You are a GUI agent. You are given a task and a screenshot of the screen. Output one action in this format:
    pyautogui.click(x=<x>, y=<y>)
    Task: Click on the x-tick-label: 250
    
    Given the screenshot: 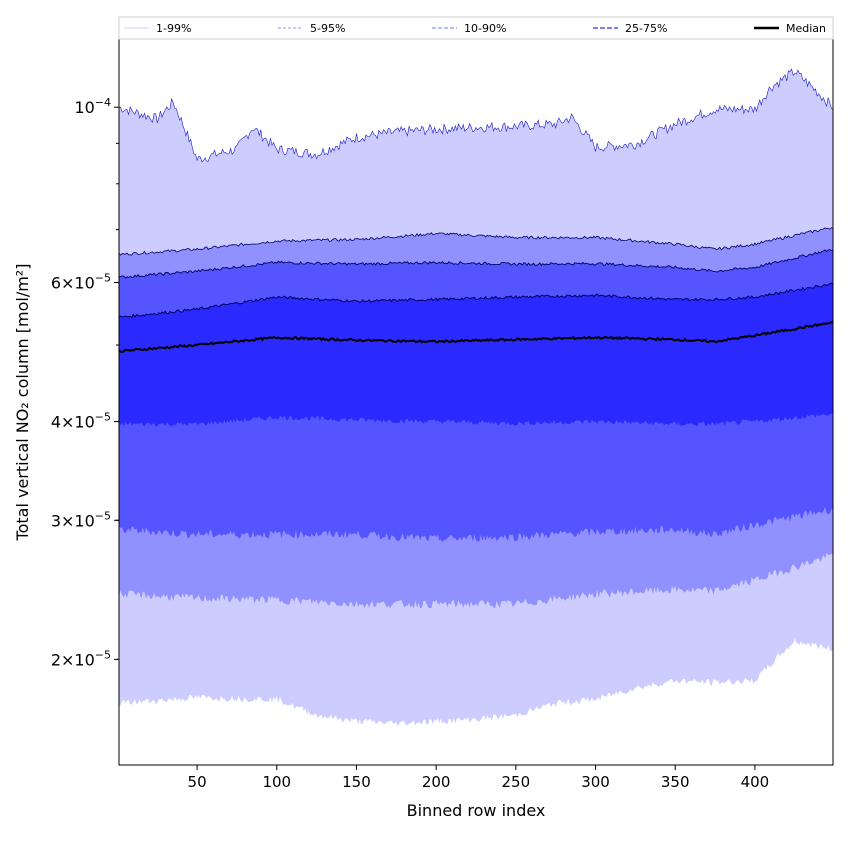 What is the action you would take?
    pyautogui.click(x=516, y=782)
    